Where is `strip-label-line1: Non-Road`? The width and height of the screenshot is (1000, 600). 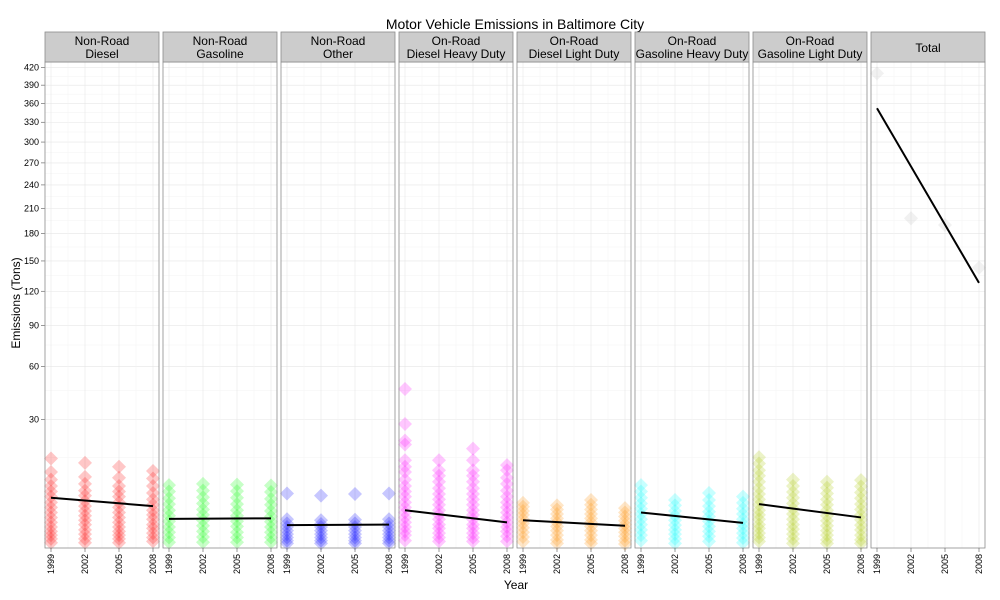
strip-label-line1: Non-Road is located at coordinates (338, 41).